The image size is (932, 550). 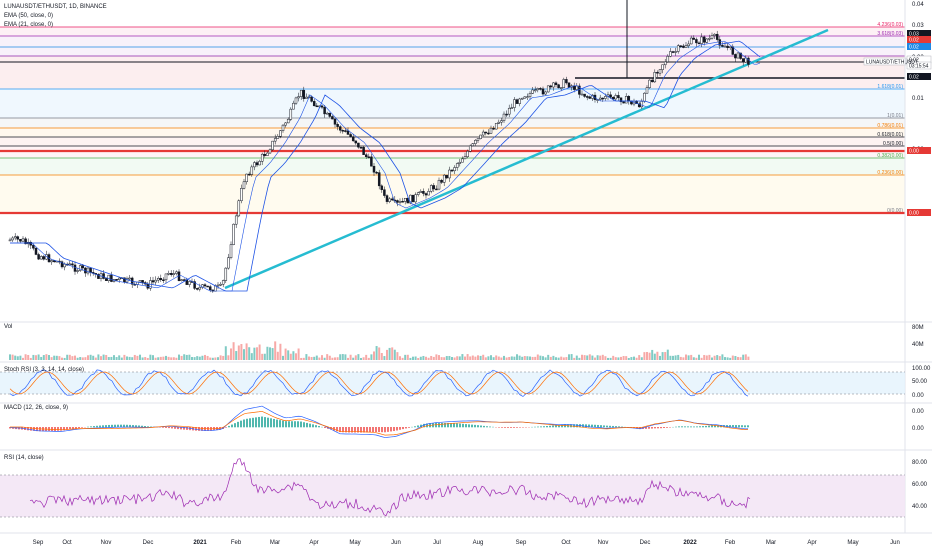 What do you see at coordinates (44, 370) in the screenshot?
I see `stoch-rsi-panel-title: Stoch RSI (3, 3, 14, 14, close)` at bounding box center [44, 370].